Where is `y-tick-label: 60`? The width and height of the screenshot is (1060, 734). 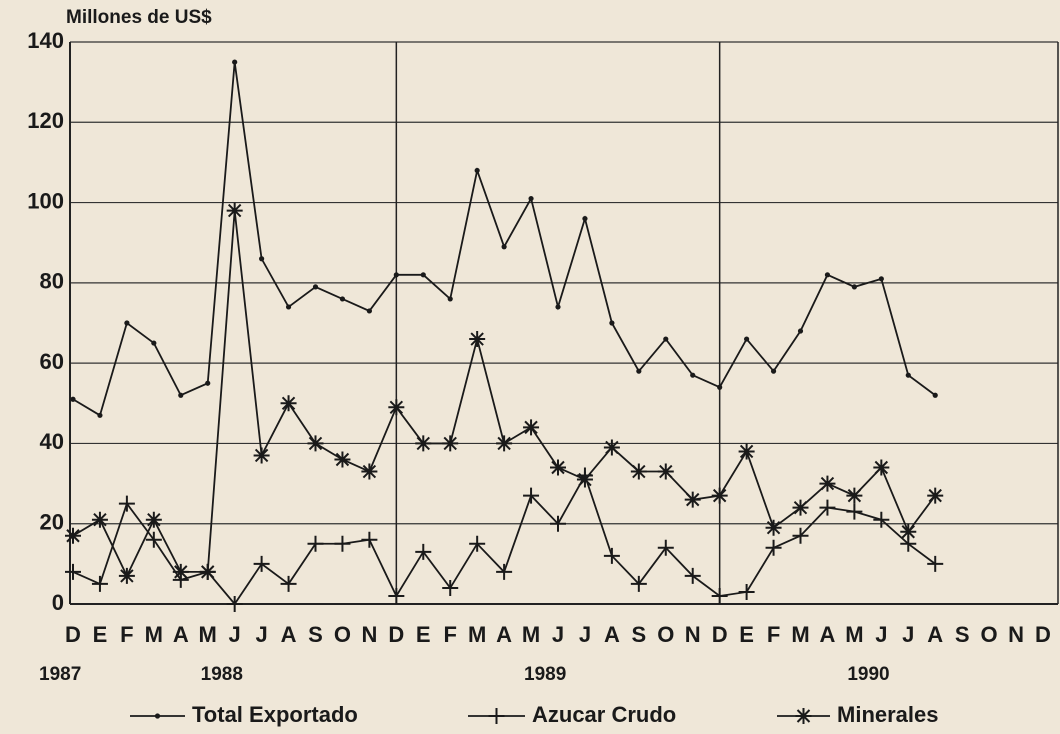
y-tick-label: 60 is located at coordinates (52, 361).